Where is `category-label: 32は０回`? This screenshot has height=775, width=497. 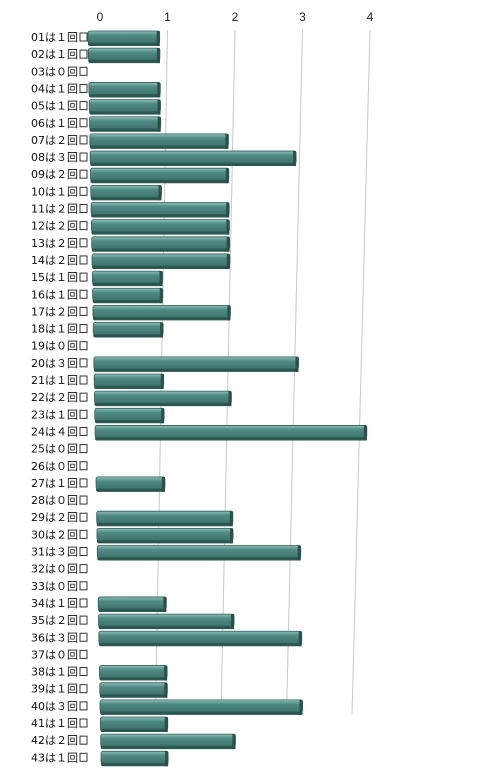 category-label: 32は０回 is located at coordinates (54, 569).